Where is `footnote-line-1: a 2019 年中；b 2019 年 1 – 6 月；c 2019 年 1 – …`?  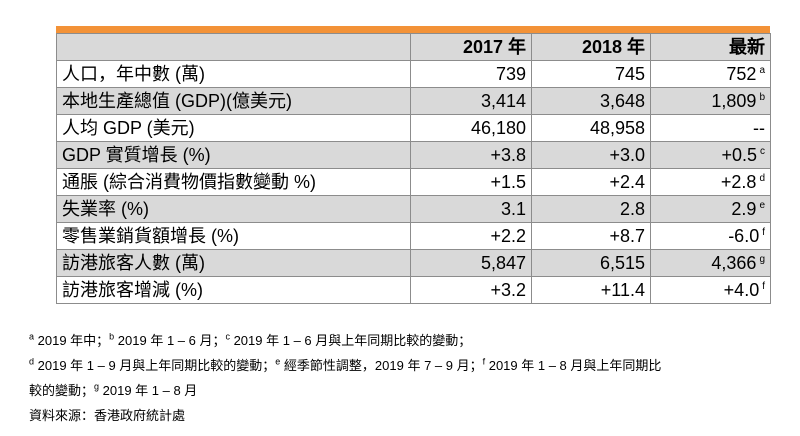
footnote-line-1: a 2019 年中；b 2019 年 1 – 6 月；c 2019 年 1 – … is located at coordinates (409, 340).